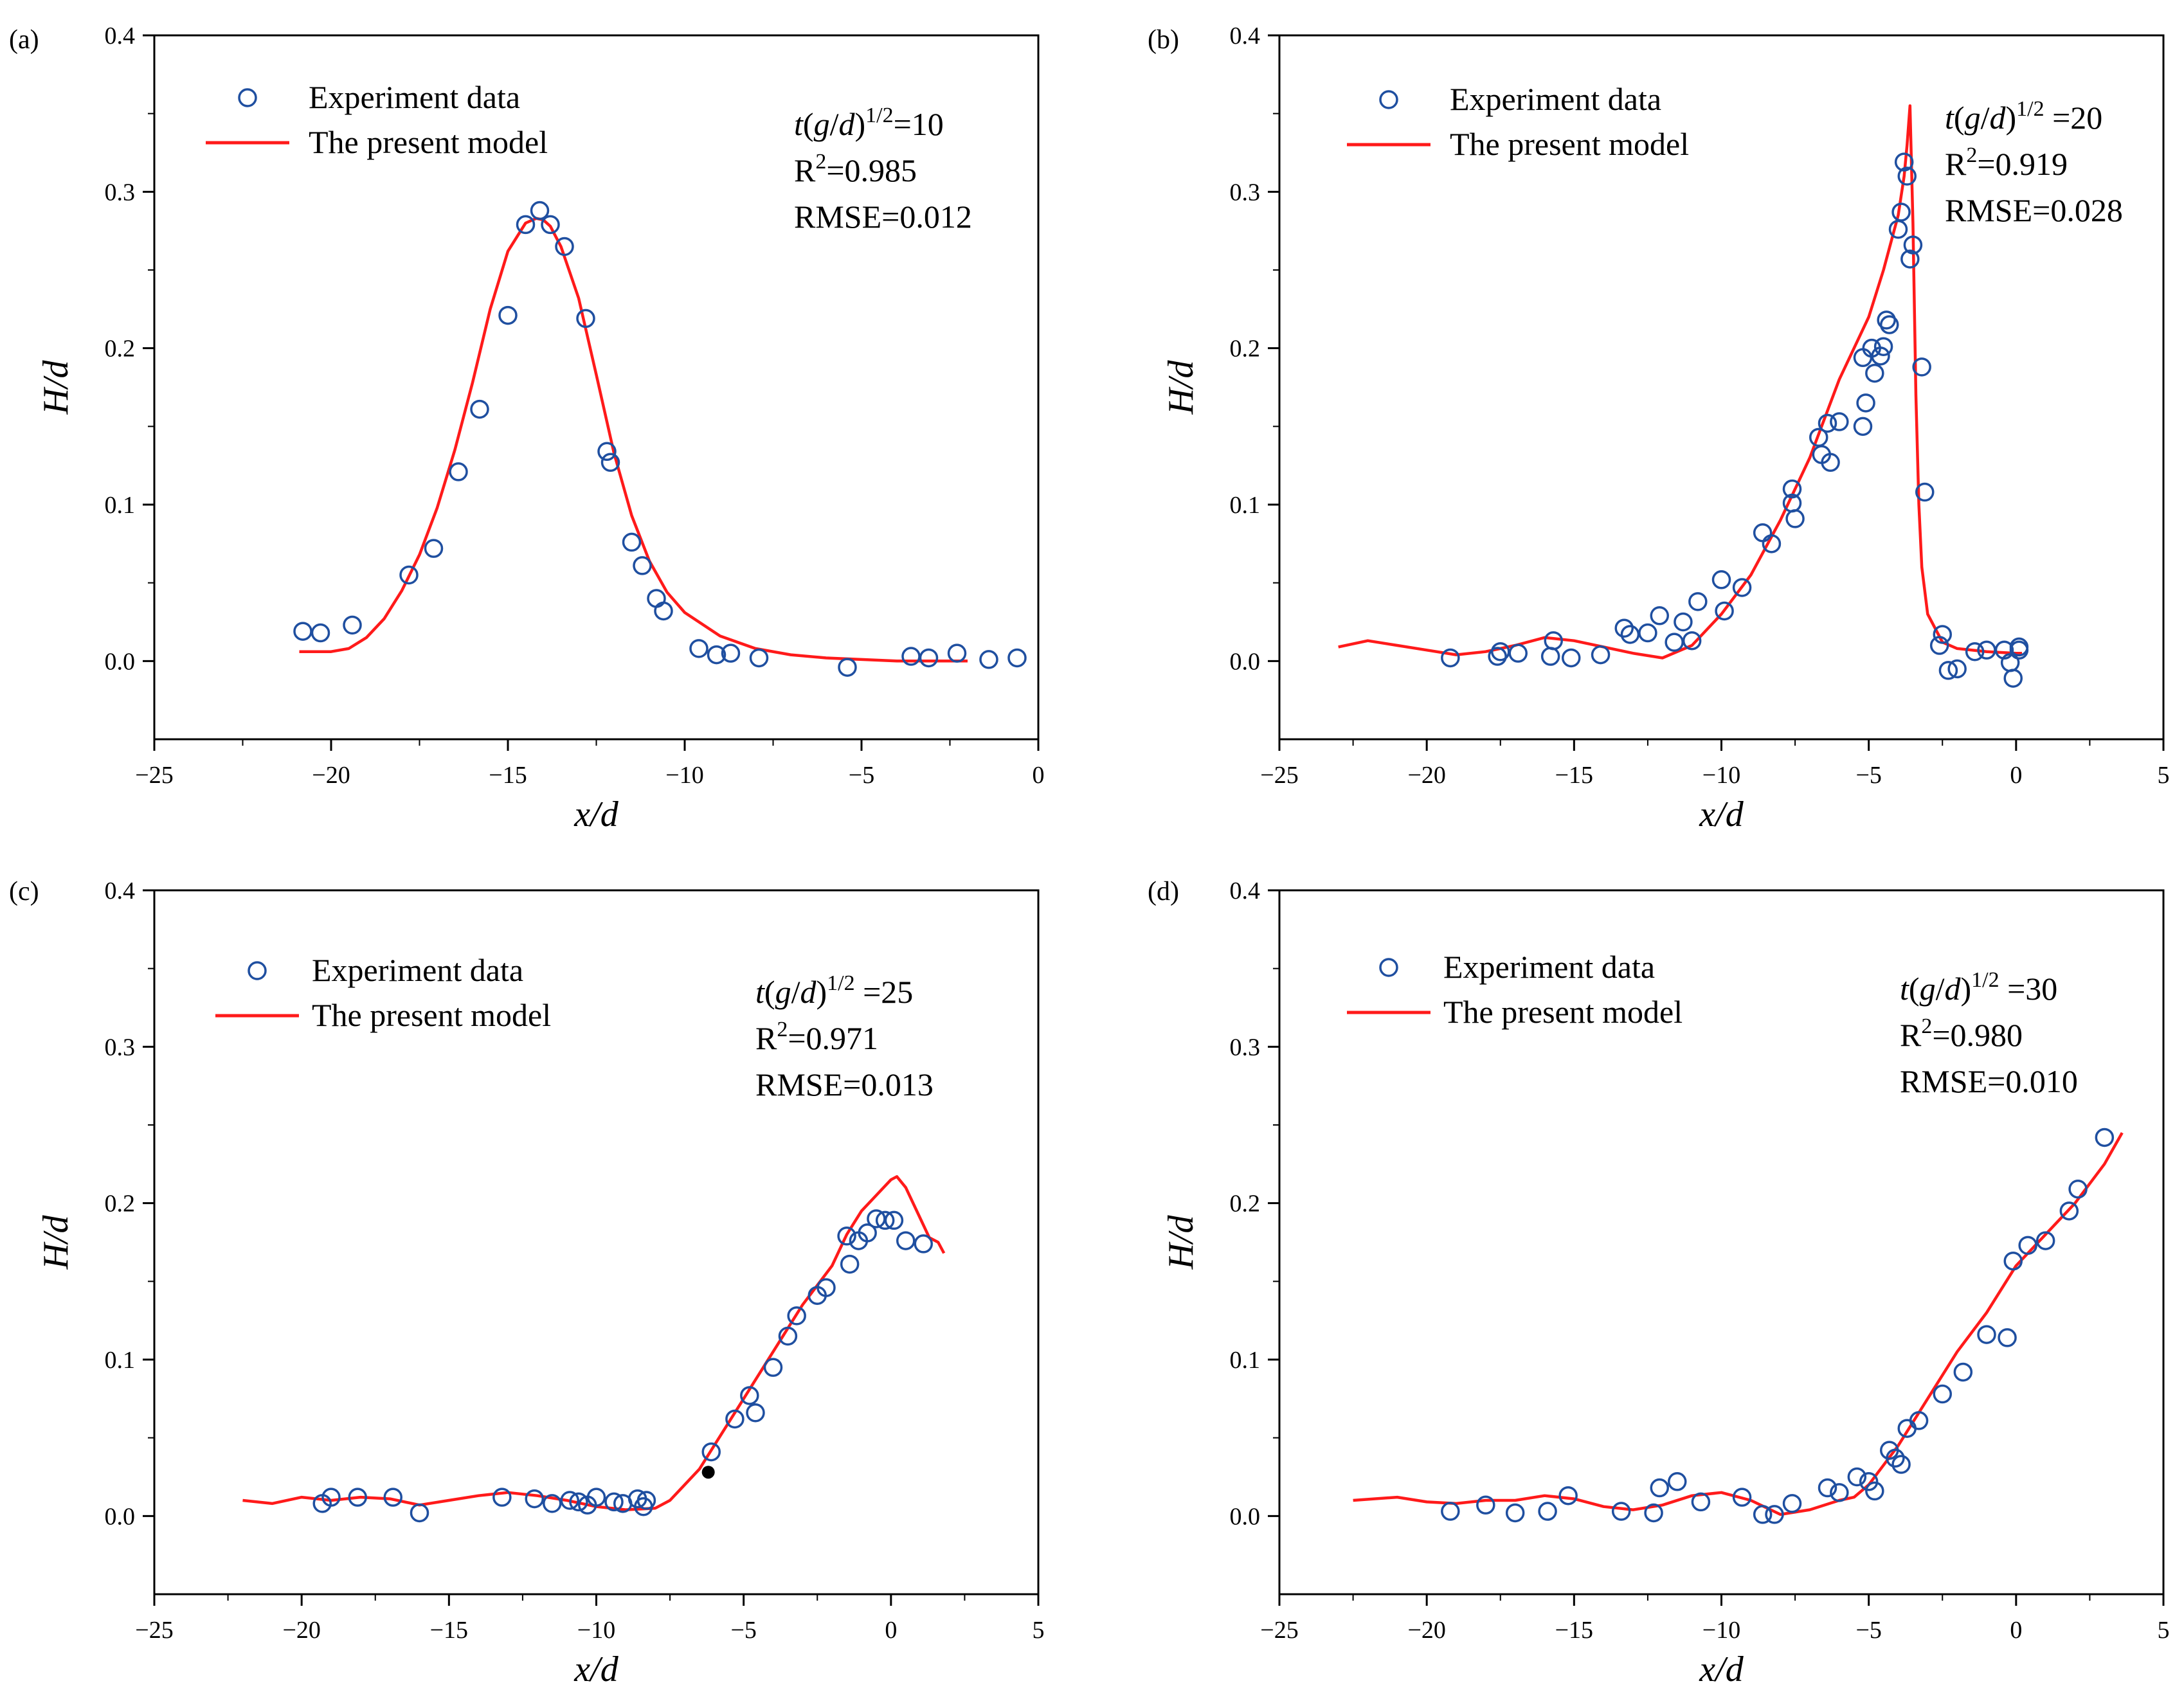 The height and width of the screenshot is (1699, 2184). Describe the element at coordinates (415, 97) in the screenshot. I see `legend-label-experiment: Experiment data` at that location.